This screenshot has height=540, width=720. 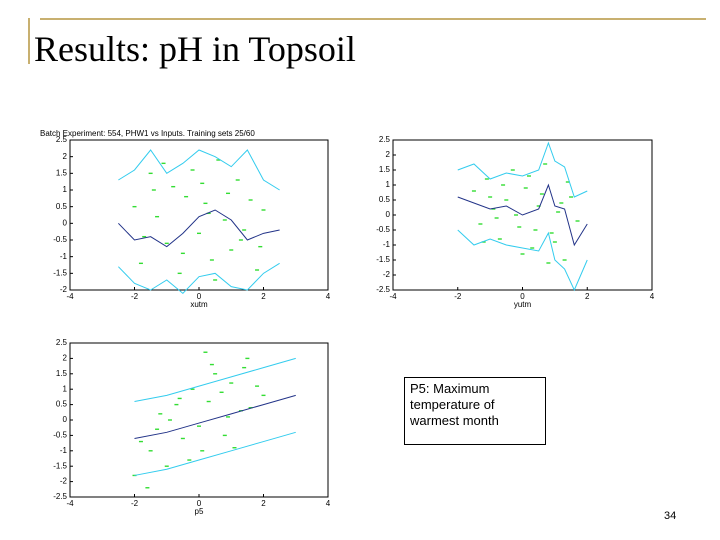 What do you see at coordinates (523, 304) in the screenshot?
I see `x-axis-label: yutm` at bounding box center [523, 304].